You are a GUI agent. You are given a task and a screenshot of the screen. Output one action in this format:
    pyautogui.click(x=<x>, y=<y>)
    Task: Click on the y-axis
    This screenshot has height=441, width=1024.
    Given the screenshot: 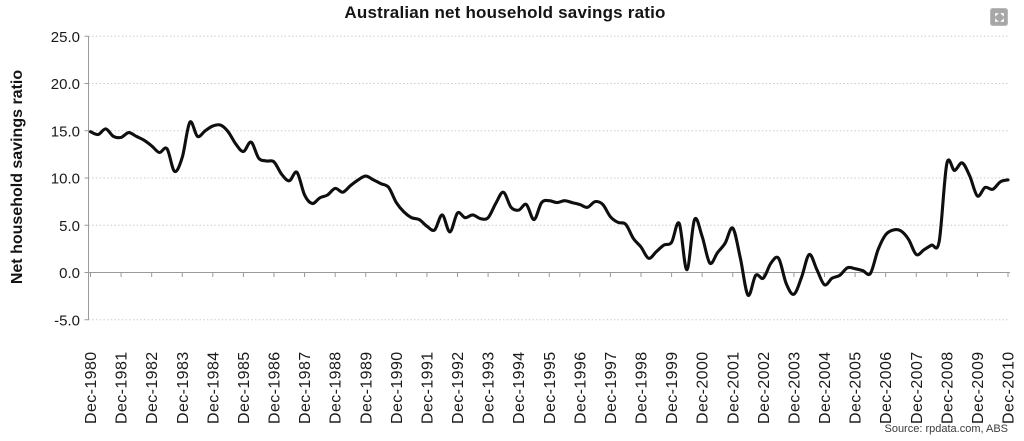 What is the action you would take?
    pyautogui.click(x=86, y=178)
    